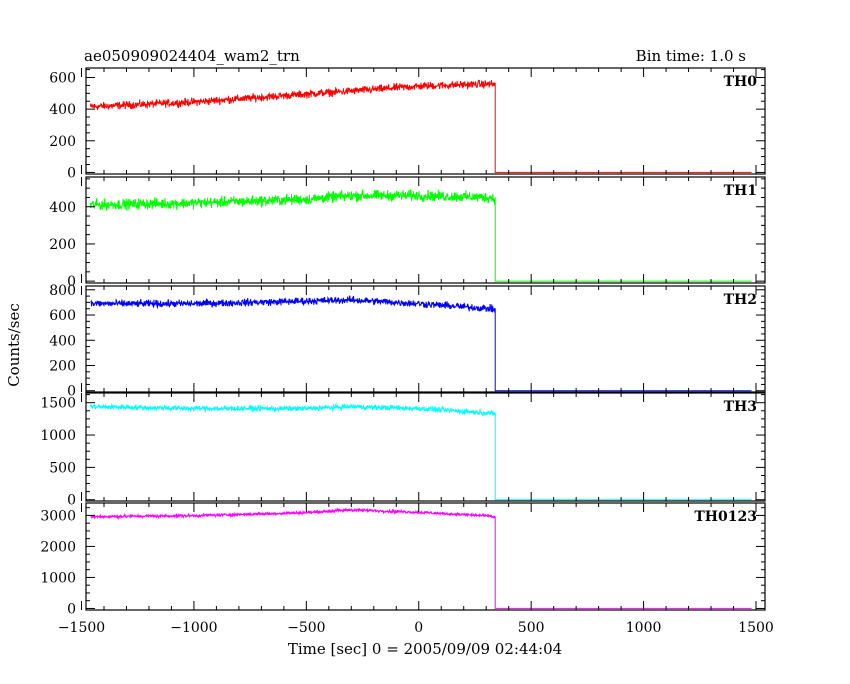 This screenshot has height=684, width=850. I want to click on panel-th0123: 0 1000 2000 3000 TH0123, so click(403, 559).